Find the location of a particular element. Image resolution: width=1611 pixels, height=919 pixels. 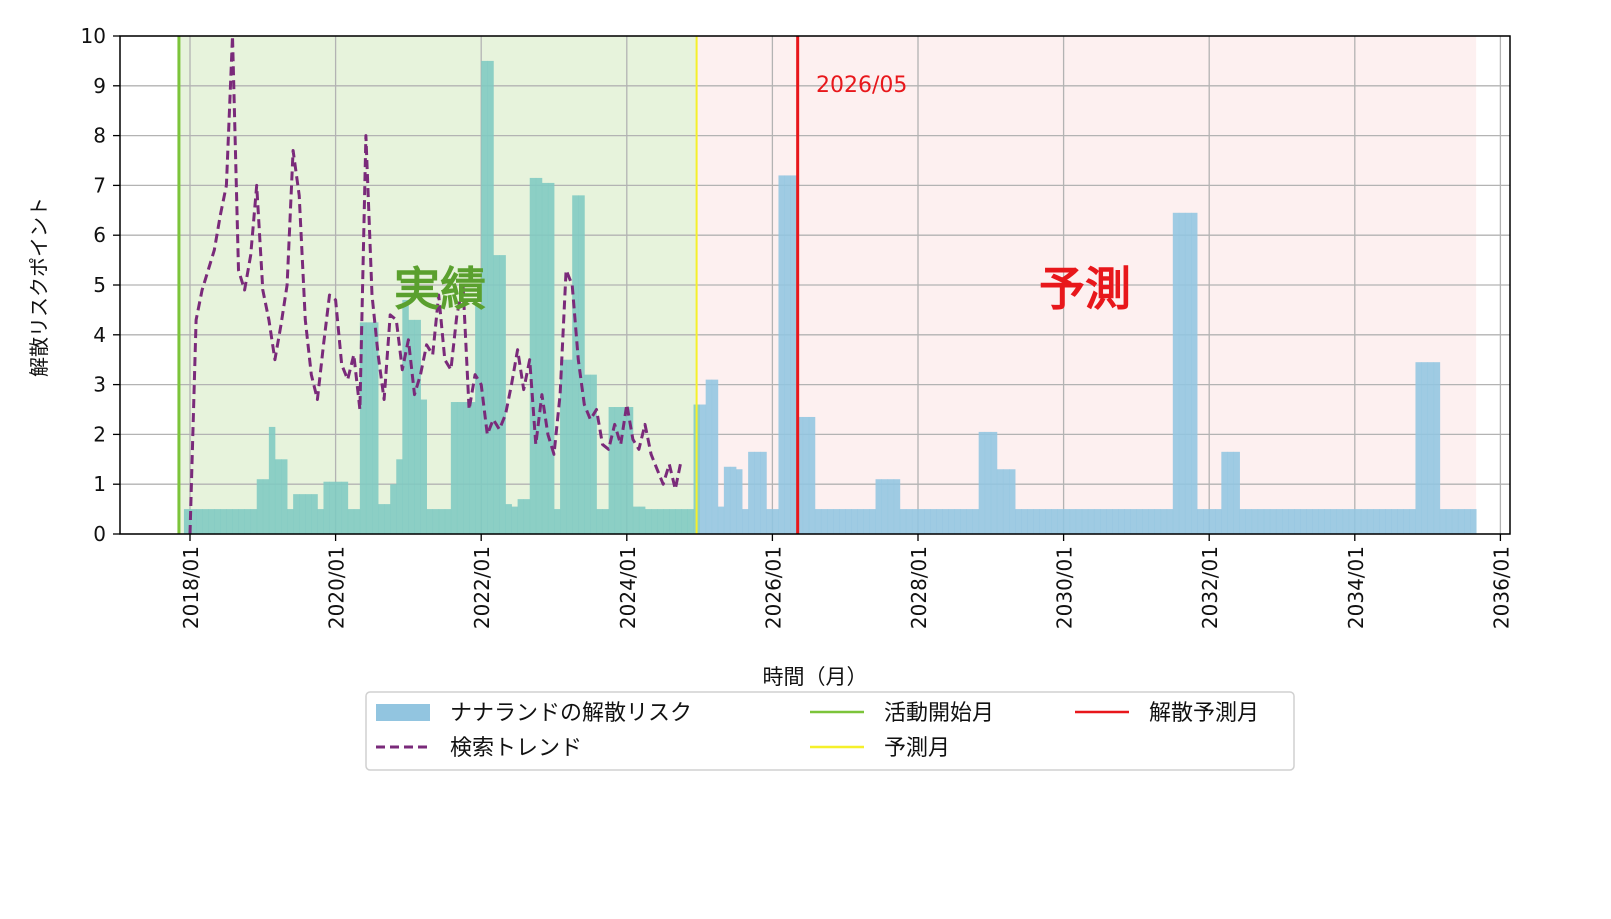

legend-label: 予測月 is located at coordinates (917, 748).